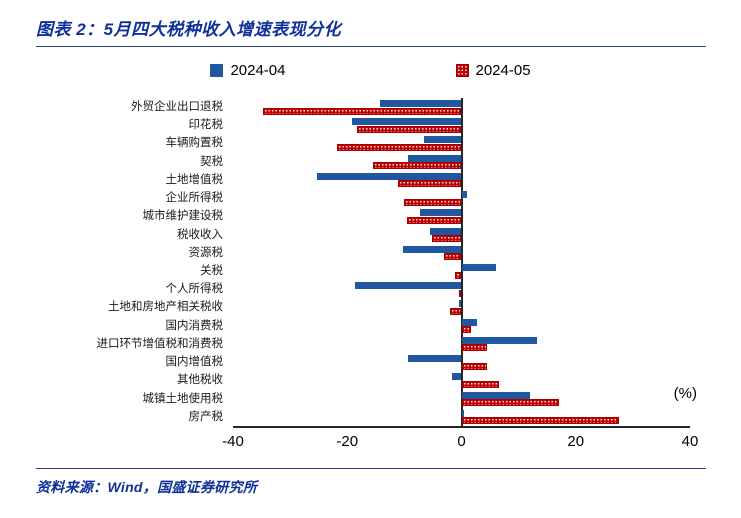  I want to click on x-tick-label: -20, so click(347, 441).